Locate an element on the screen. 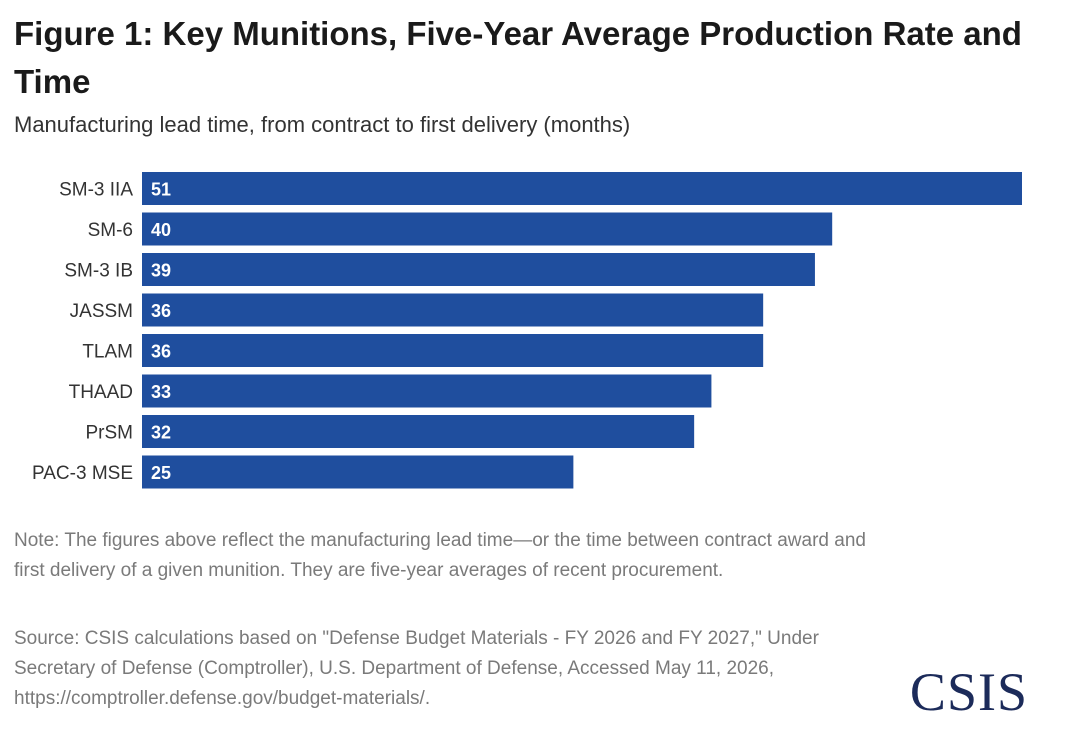 This screenshot has width=1080, height=736. bar-sm-3-ib is located at coordinates (478, 269).